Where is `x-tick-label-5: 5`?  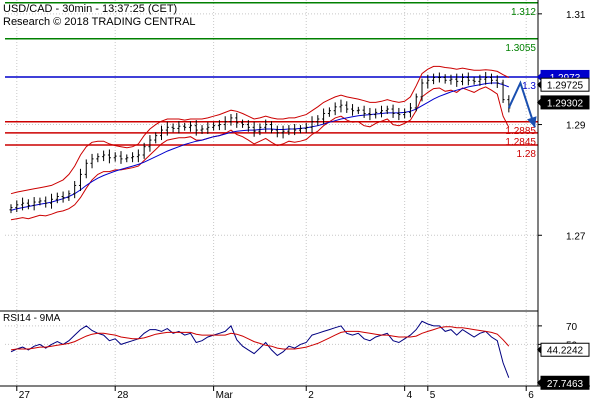 x-tick-label-5: 5 is located at coordinates (433, 395).